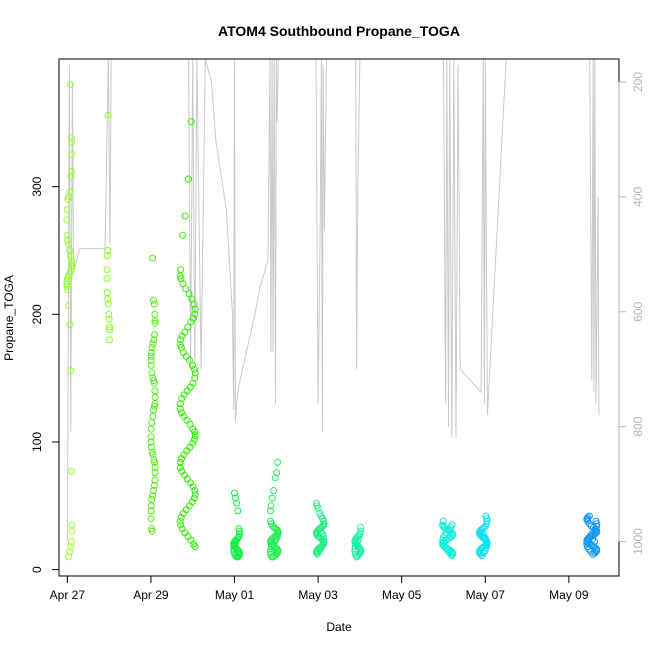 This screenshot has height=650, width=650. Describe the element at coordinates (339, 31) in the screenshot. I see `chart-title: ATOM4 Southbound Propane_TOGA` at that location.